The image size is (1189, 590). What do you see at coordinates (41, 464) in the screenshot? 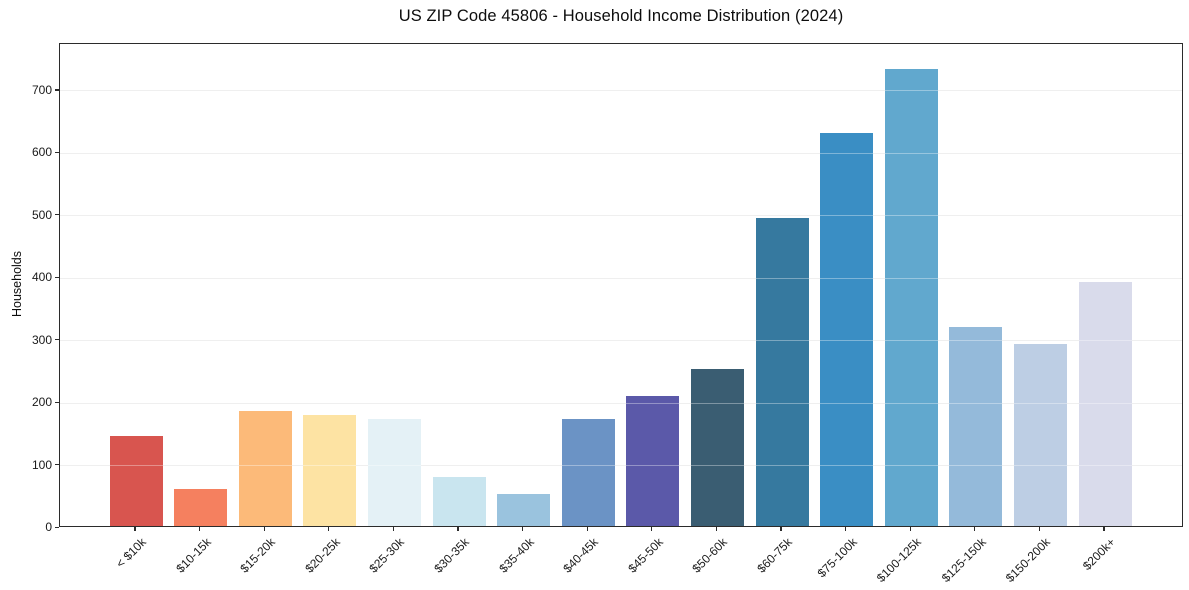
I see `y-tick-label-100: 100` at bounding box center [41, 464].